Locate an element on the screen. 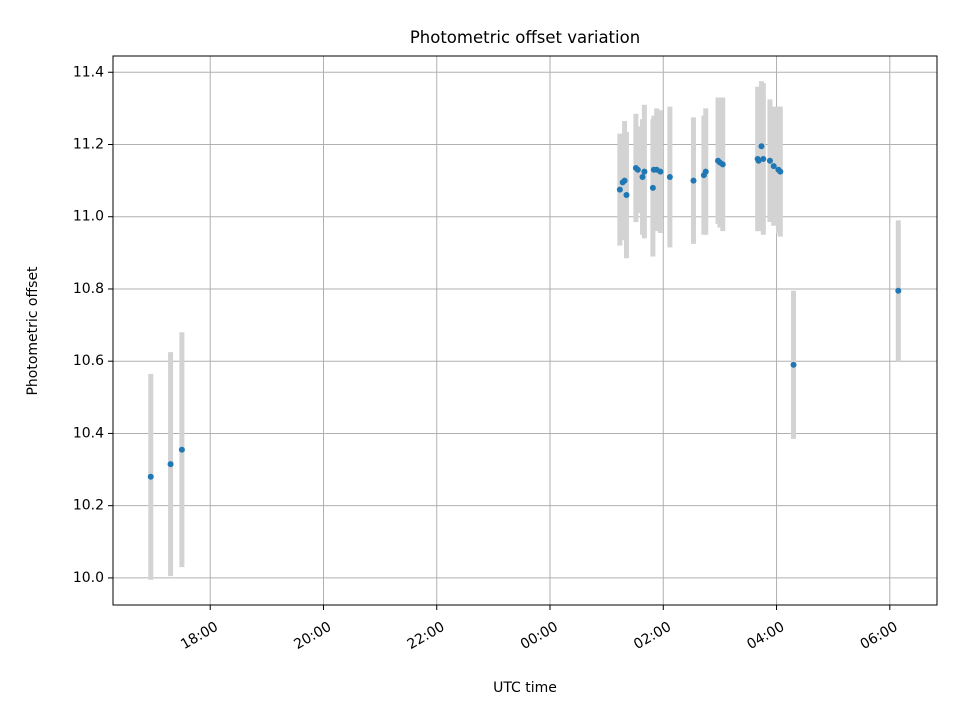 Image resolution: width=960 pixels, height=724 pixels. y-tick-label: 11.0 is located at coordinates (88, 217).